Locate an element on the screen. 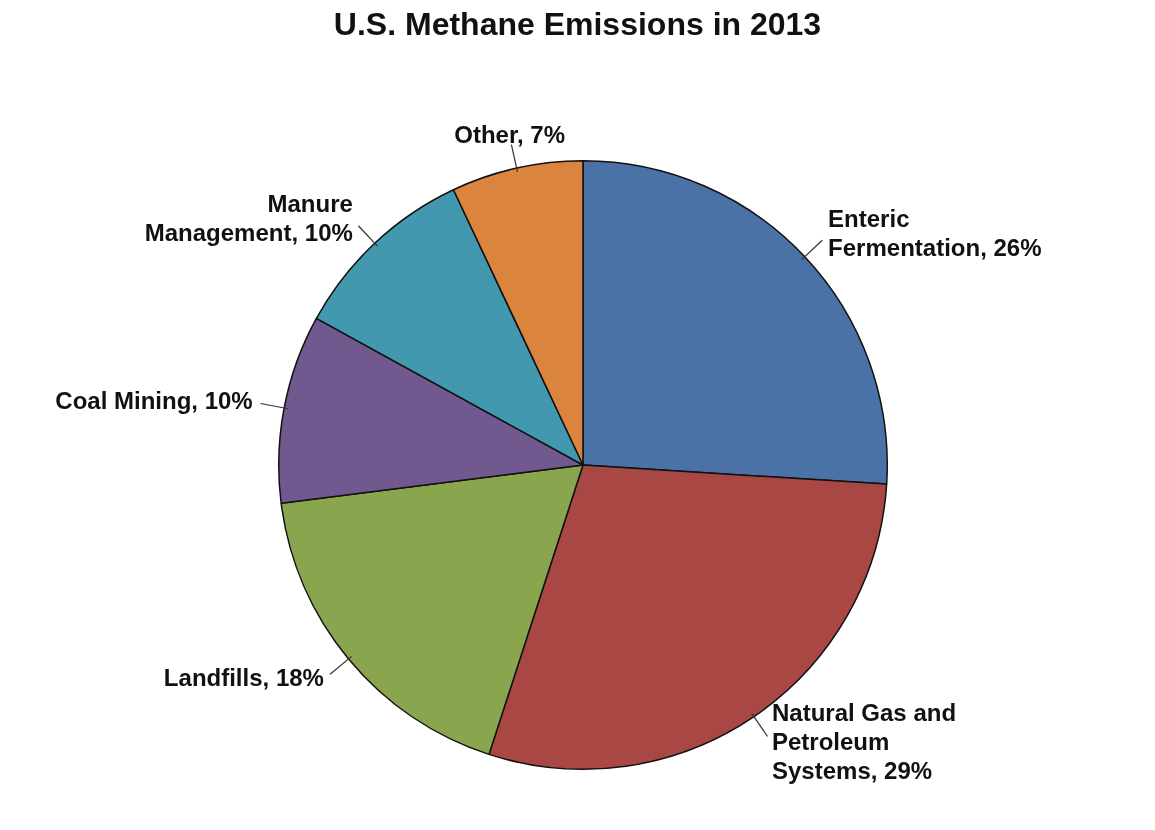 This screenshot has width=1155, height=830. slice-label: Manure Management, 10% is located at coordinates (248, 218).